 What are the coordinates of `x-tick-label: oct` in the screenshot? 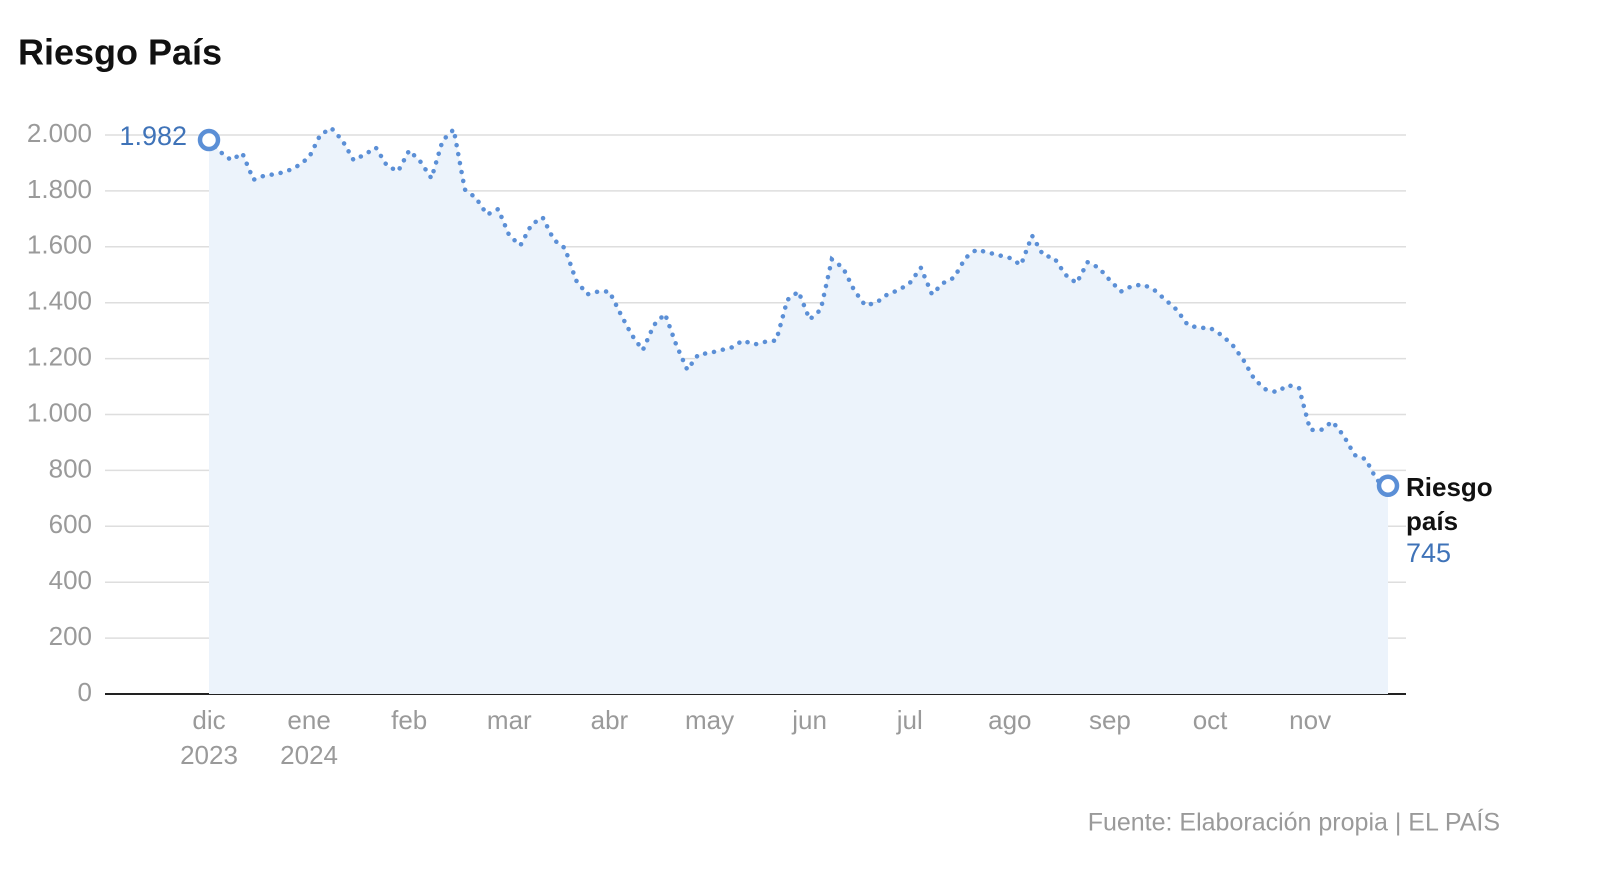 It's located at (1210, 720).